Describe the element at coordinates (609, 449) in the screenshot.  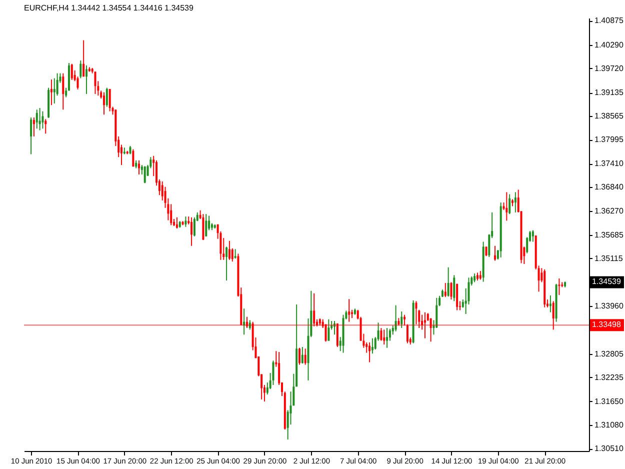
I see `y-tick-label: 1.30510` at that location.